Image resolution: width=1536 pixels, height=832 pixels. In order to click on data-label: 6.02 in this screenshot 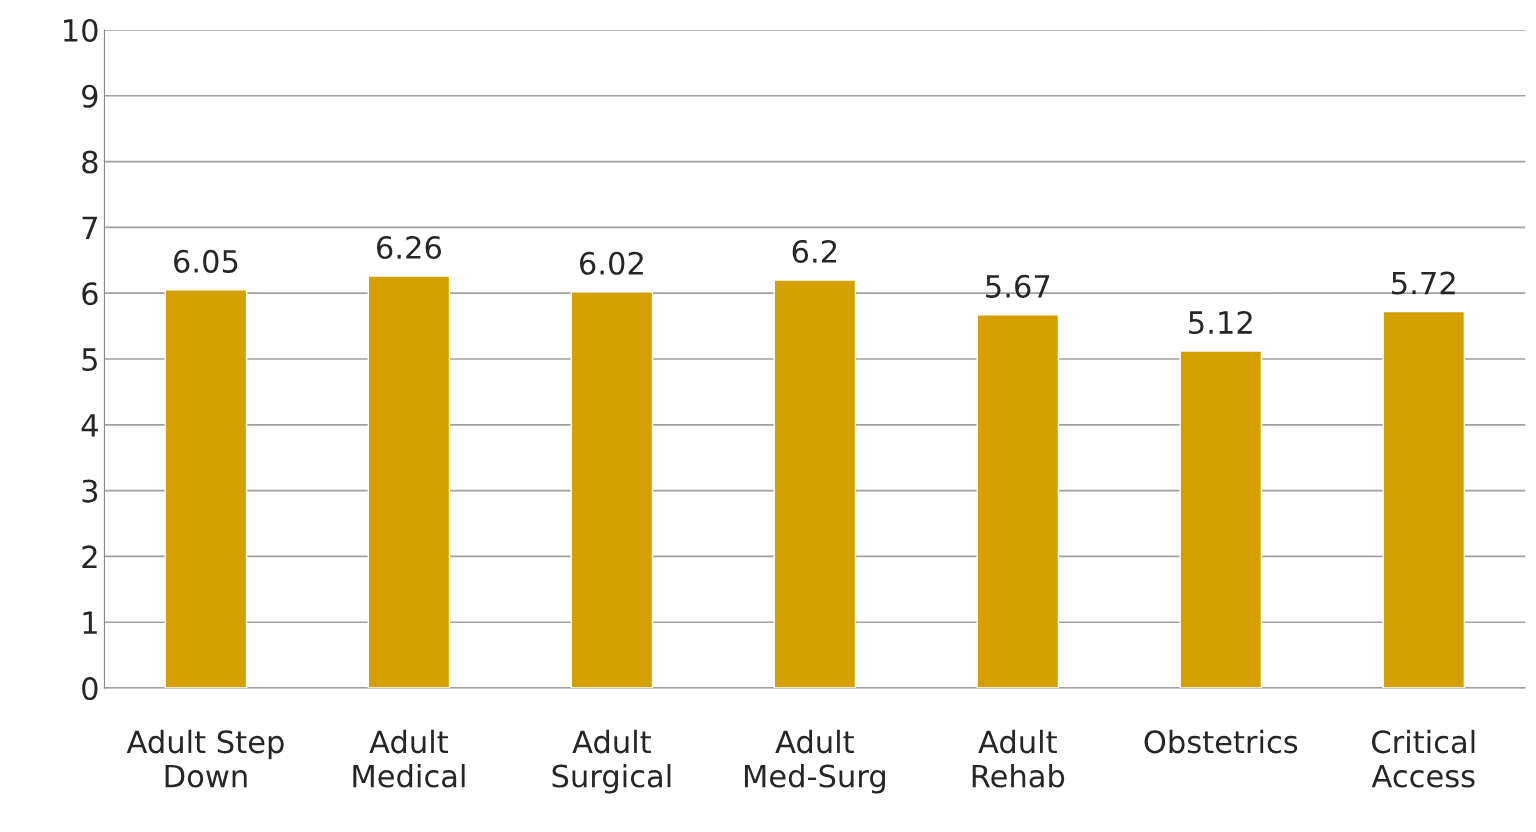, I will do `click(611, 263)`.